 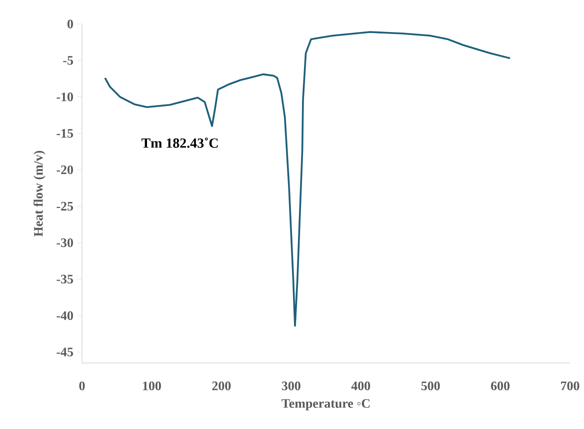 What do you see at coordinates (40, 193) in the screenshot?
I see `y-axis-title: Heat flow (m/v)` at bounding box center [40, 193].